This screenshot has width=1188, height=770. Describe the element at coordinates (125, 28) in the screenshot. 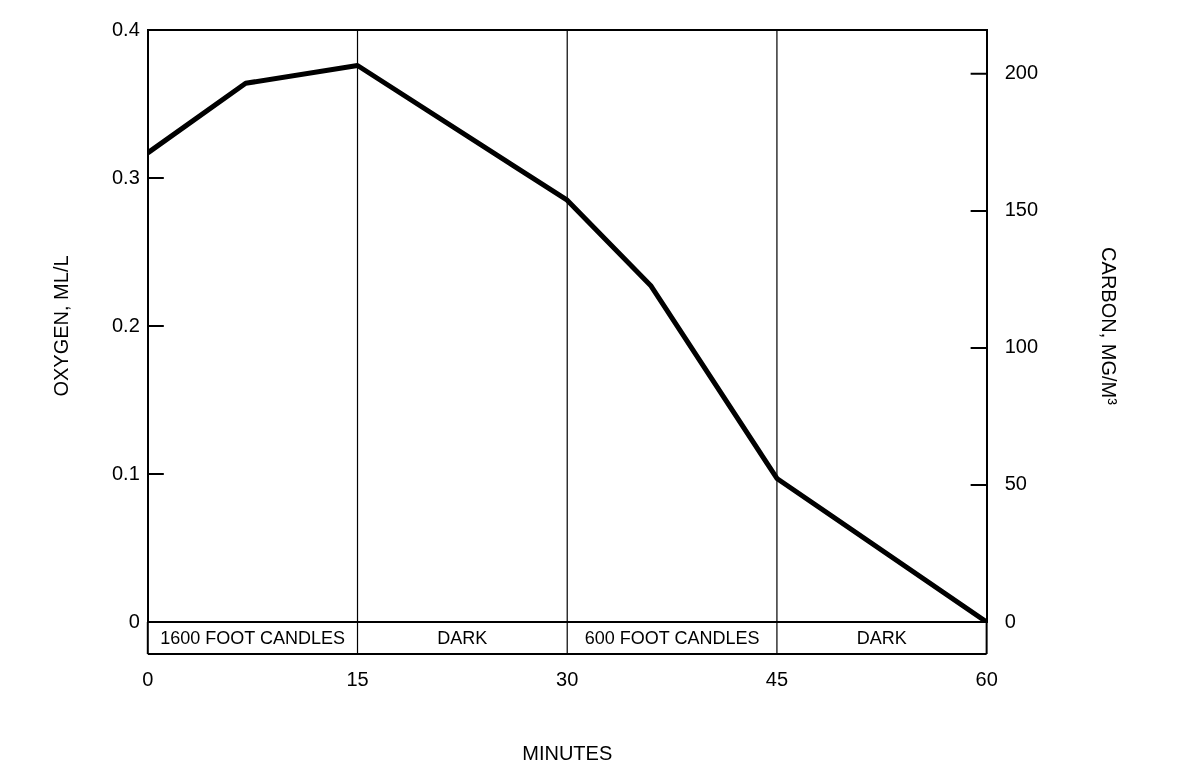

I see `y-tick-label: 0.4` at that location.